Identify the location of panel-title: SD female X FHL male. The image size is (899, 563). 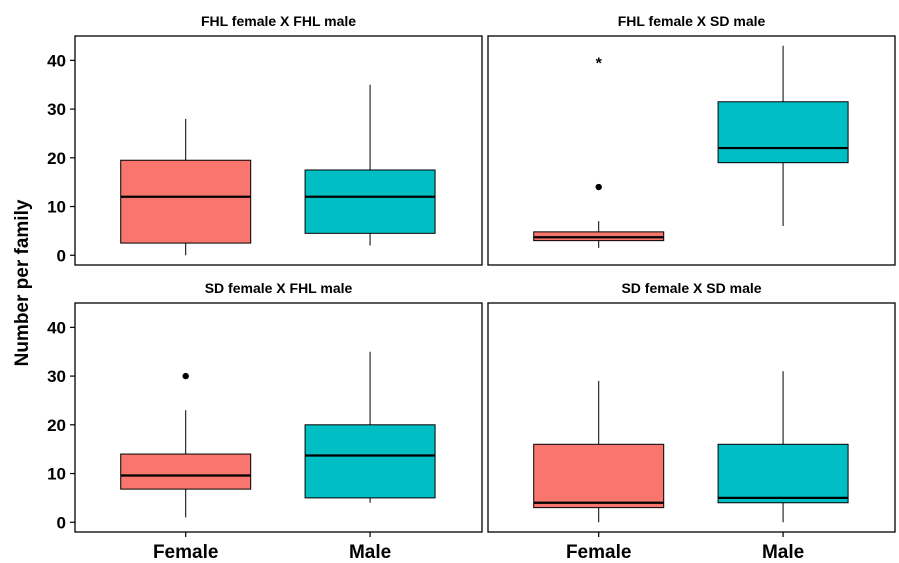
(279, 288).